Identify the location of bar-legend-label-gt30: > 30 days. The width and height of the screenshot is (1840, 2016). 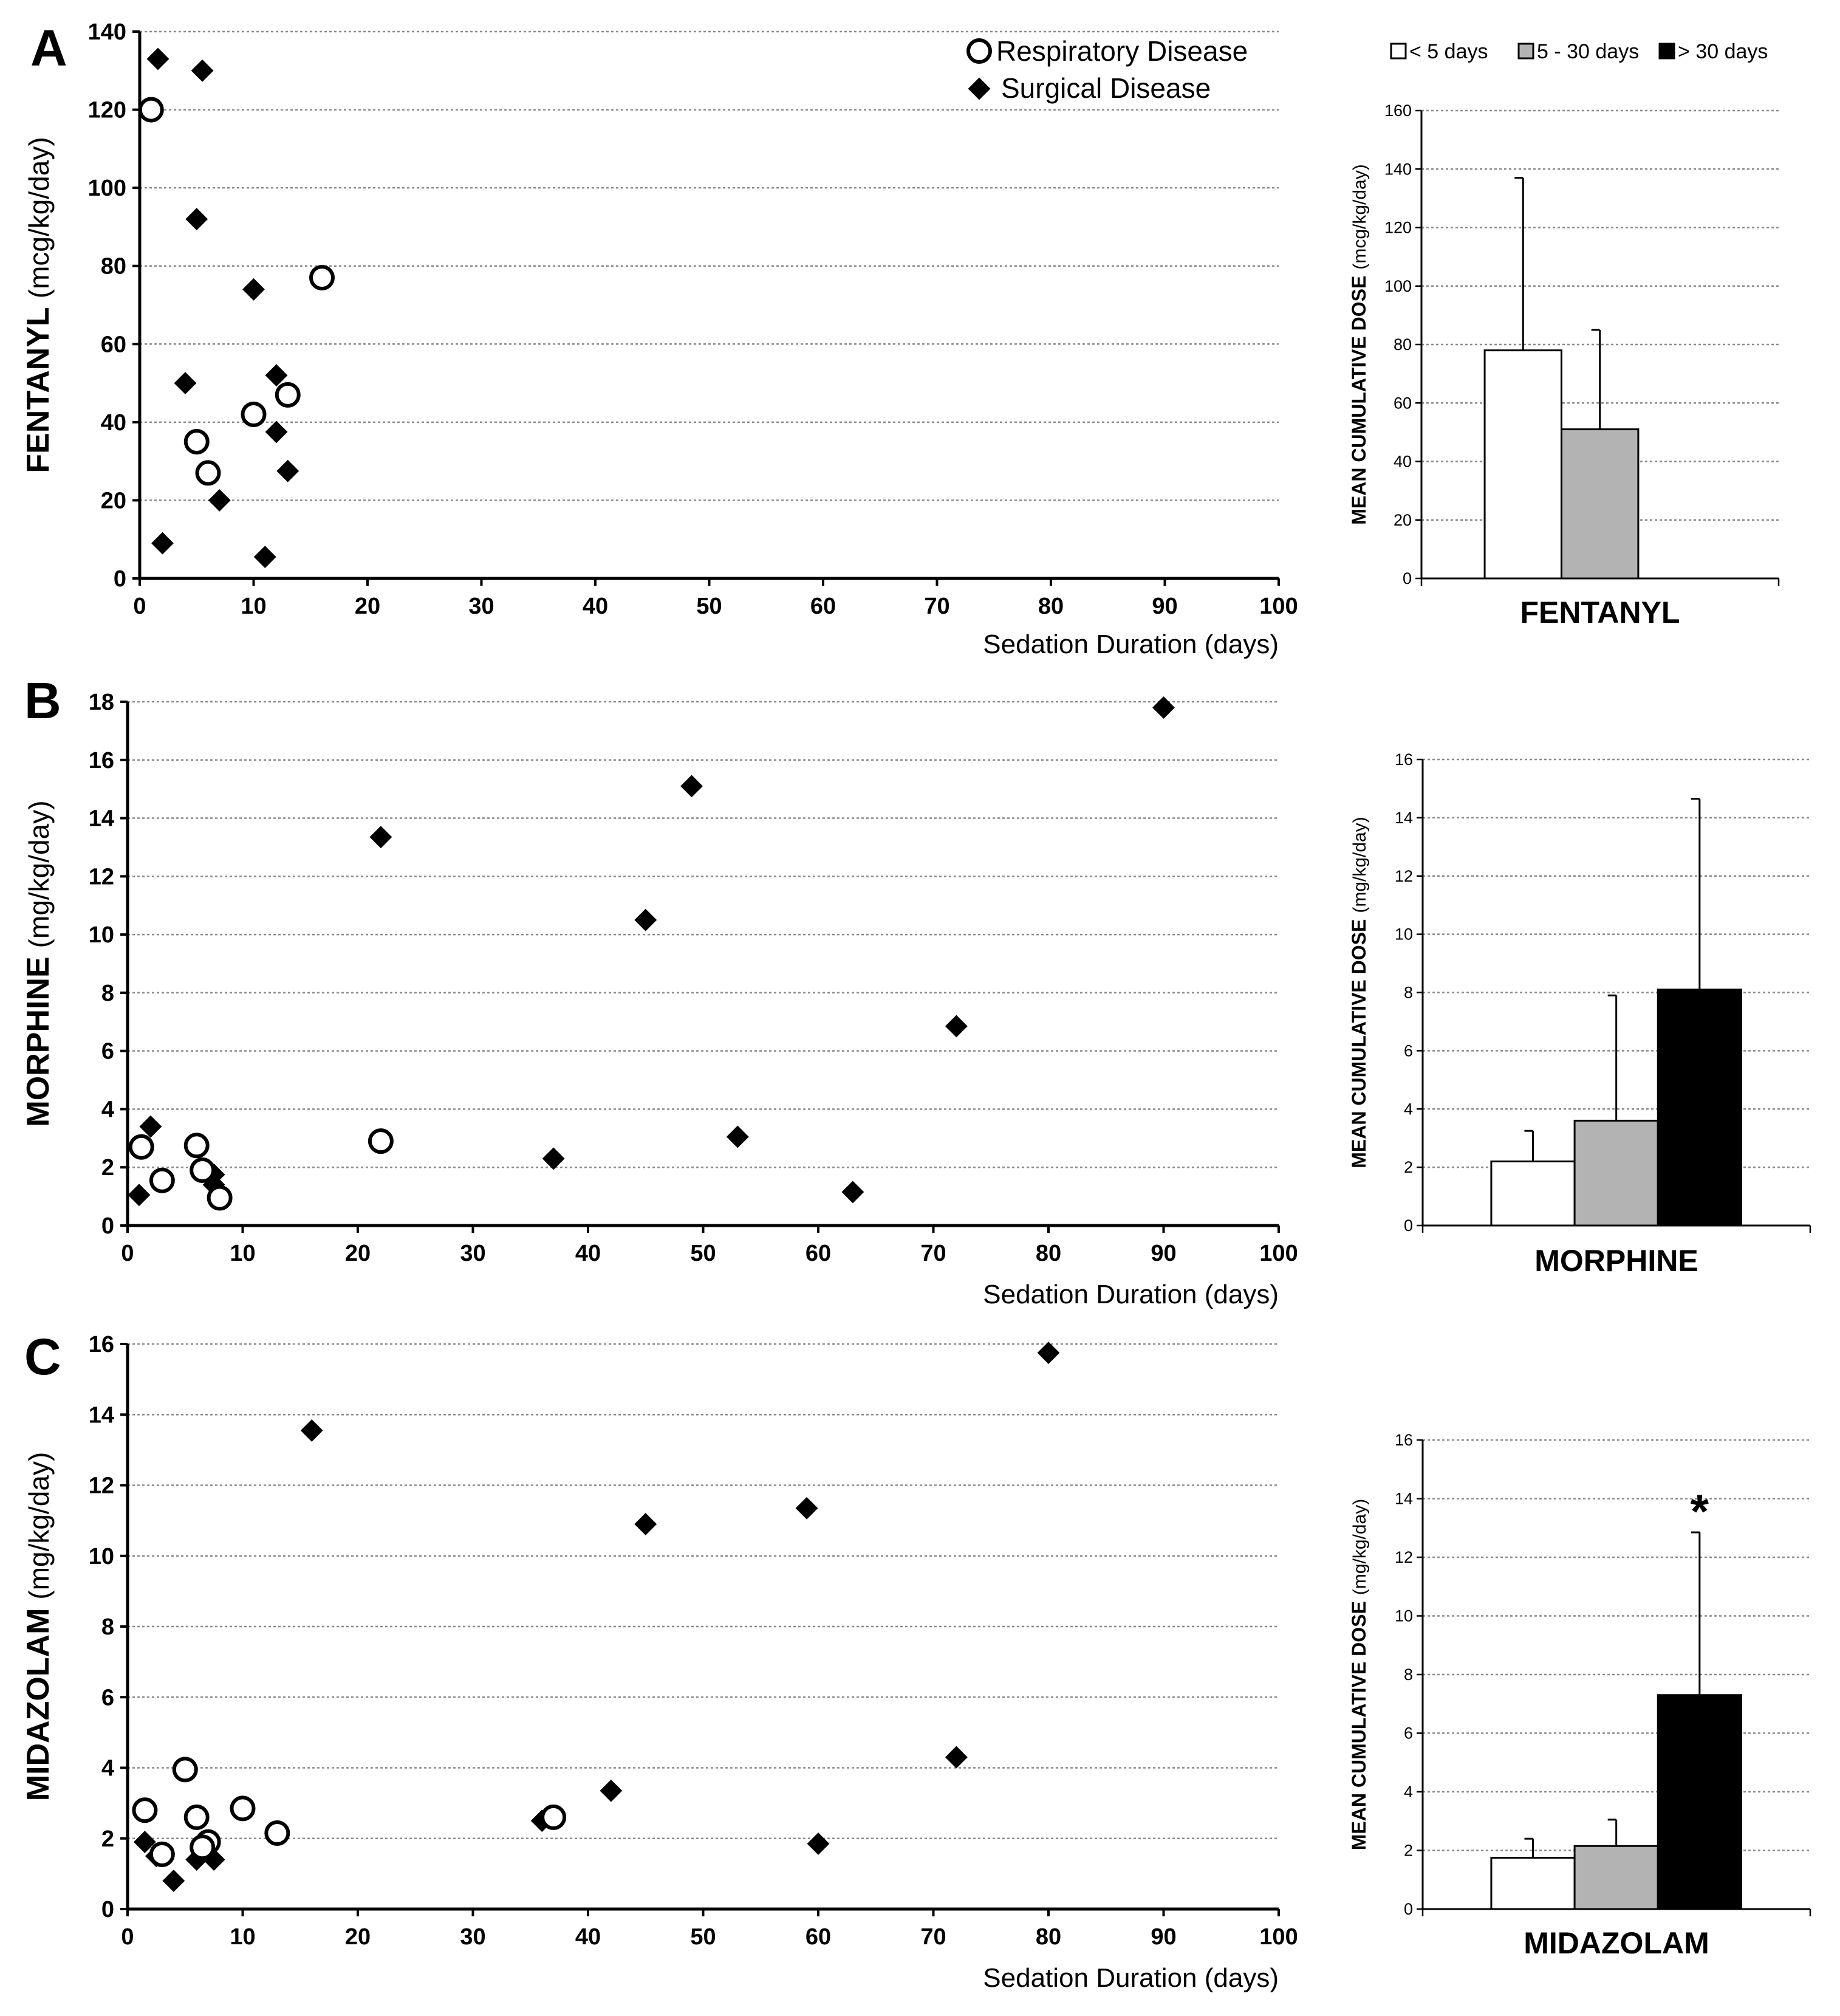
(1723, 51).